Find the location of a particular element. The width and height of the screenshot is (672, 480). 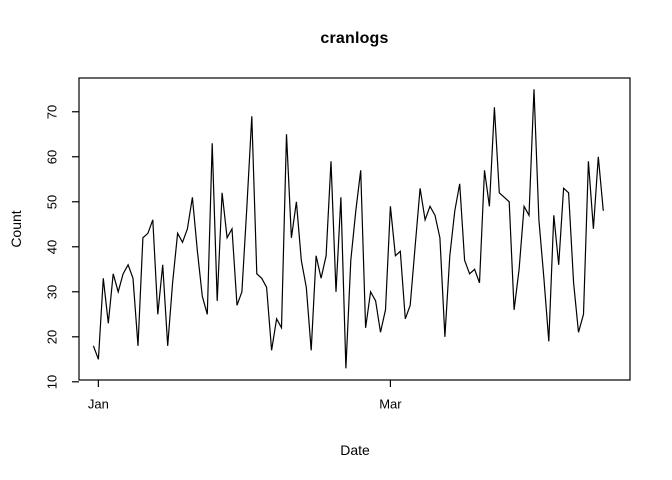

y-tick-label: 30 is located at coordinates (52, 292).